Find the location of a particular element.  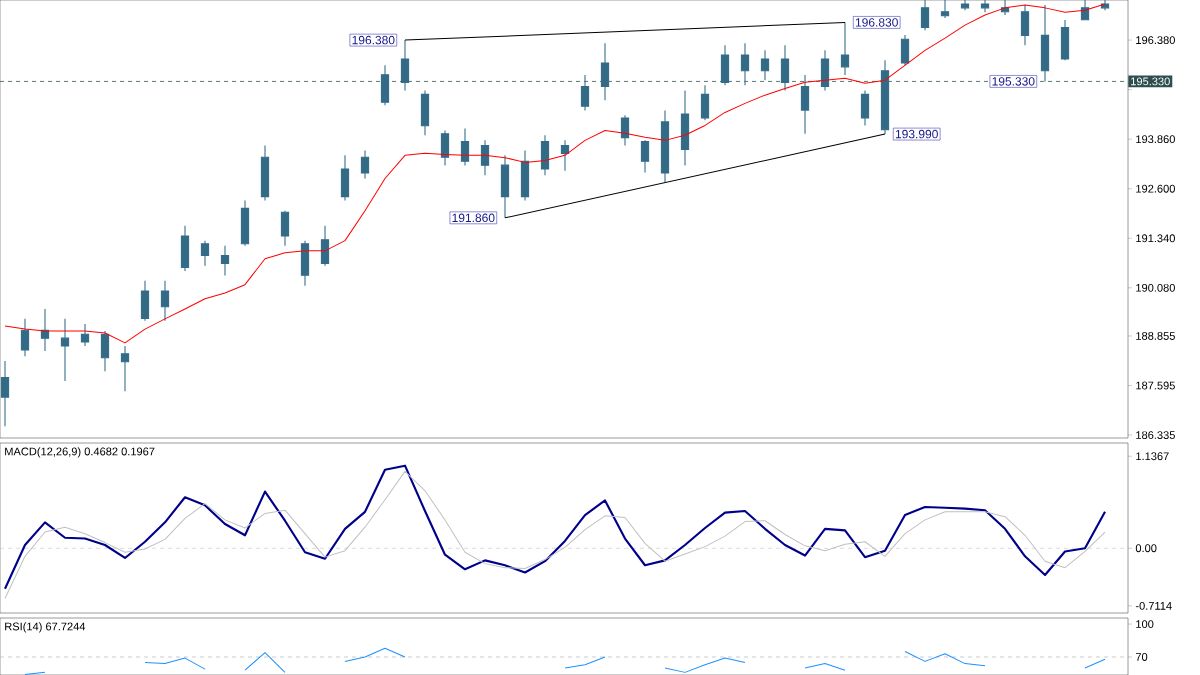

annotation: 191.860 is located at coordinates (473, 218).